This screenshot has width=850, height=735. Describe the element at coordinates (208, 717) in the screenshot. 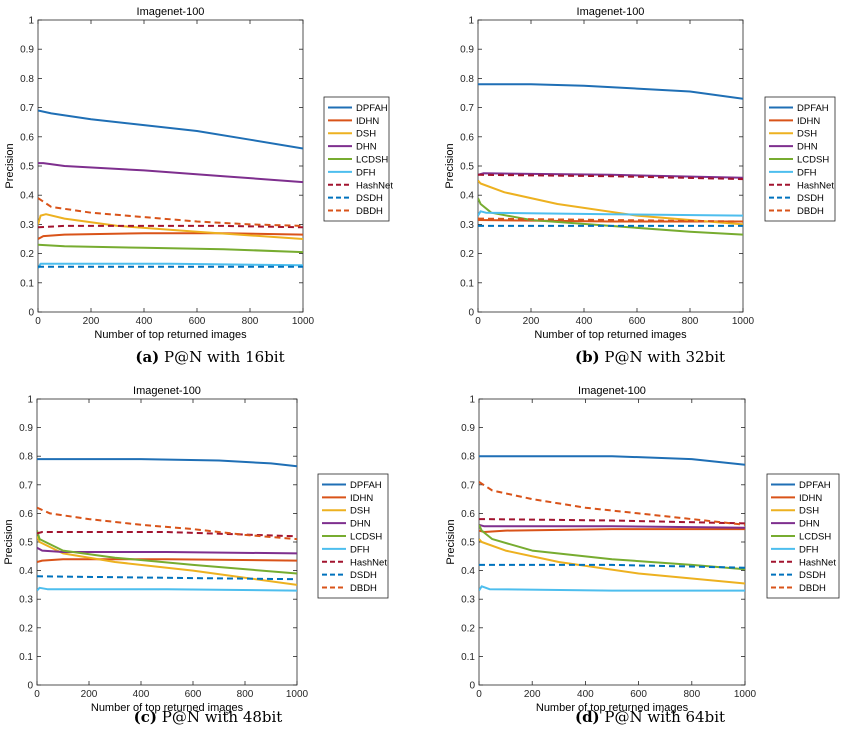

I see `panel-caption: (c) P@N with 48bit` at that location.